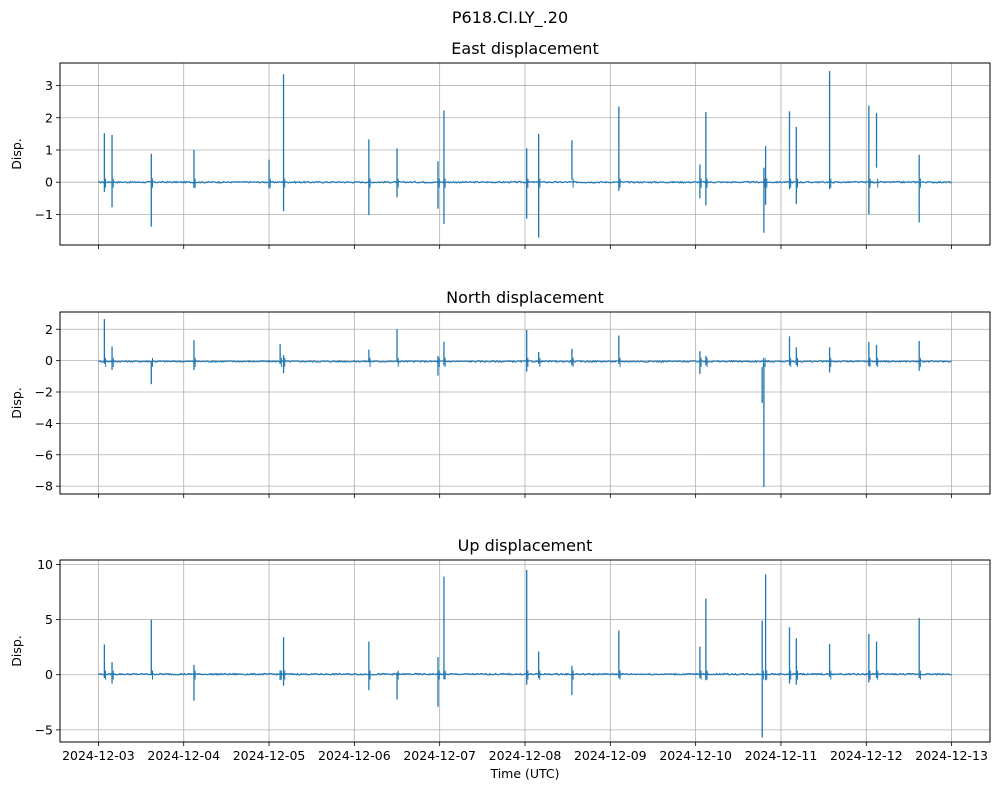 The width and height of the screenshot is (999, 799). What do you see at coordinates (781, 755) in the screenshot?
I see `up-xtick-label: 2024-12-11` at bounding box center [781, 755].